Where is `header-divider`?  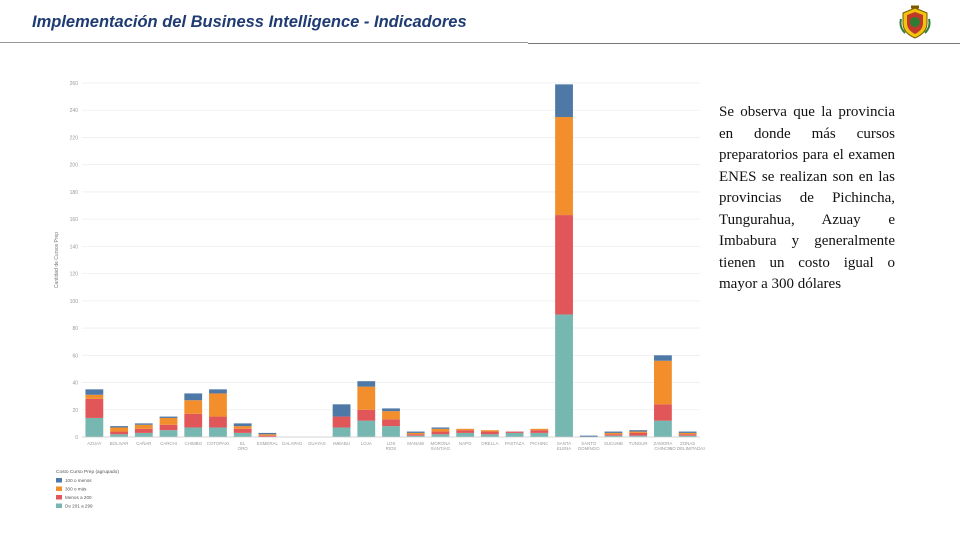 header-divider is located at coordinates (744, 43).